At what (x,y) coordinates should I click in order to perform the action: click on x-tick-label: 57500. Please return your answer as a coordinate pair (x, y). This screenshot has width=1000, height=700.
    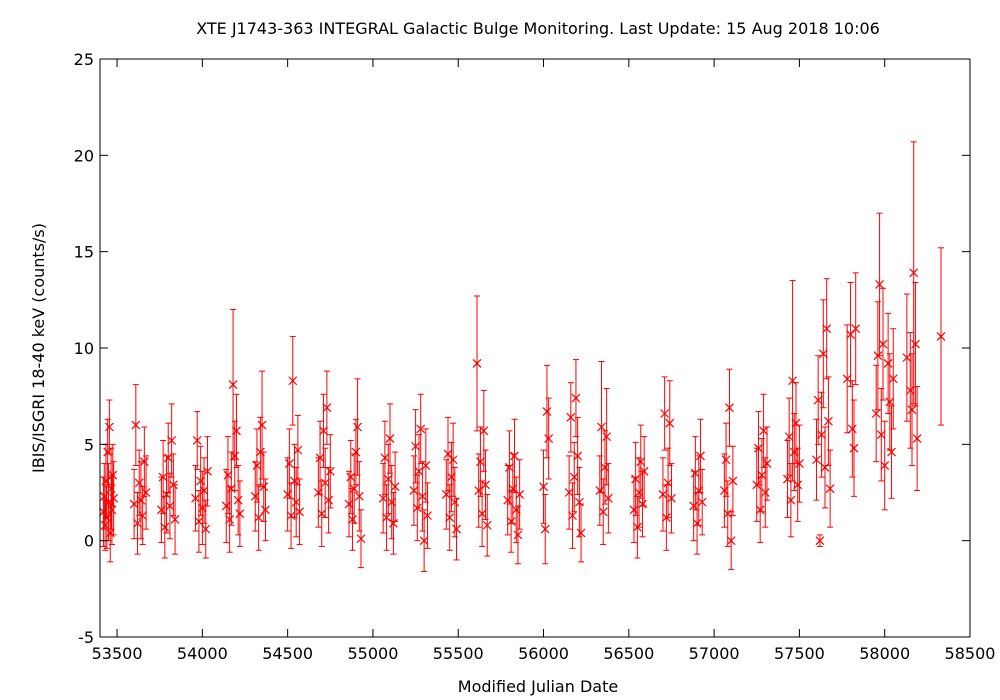
    Looking at the image, I should click on (799, 653).